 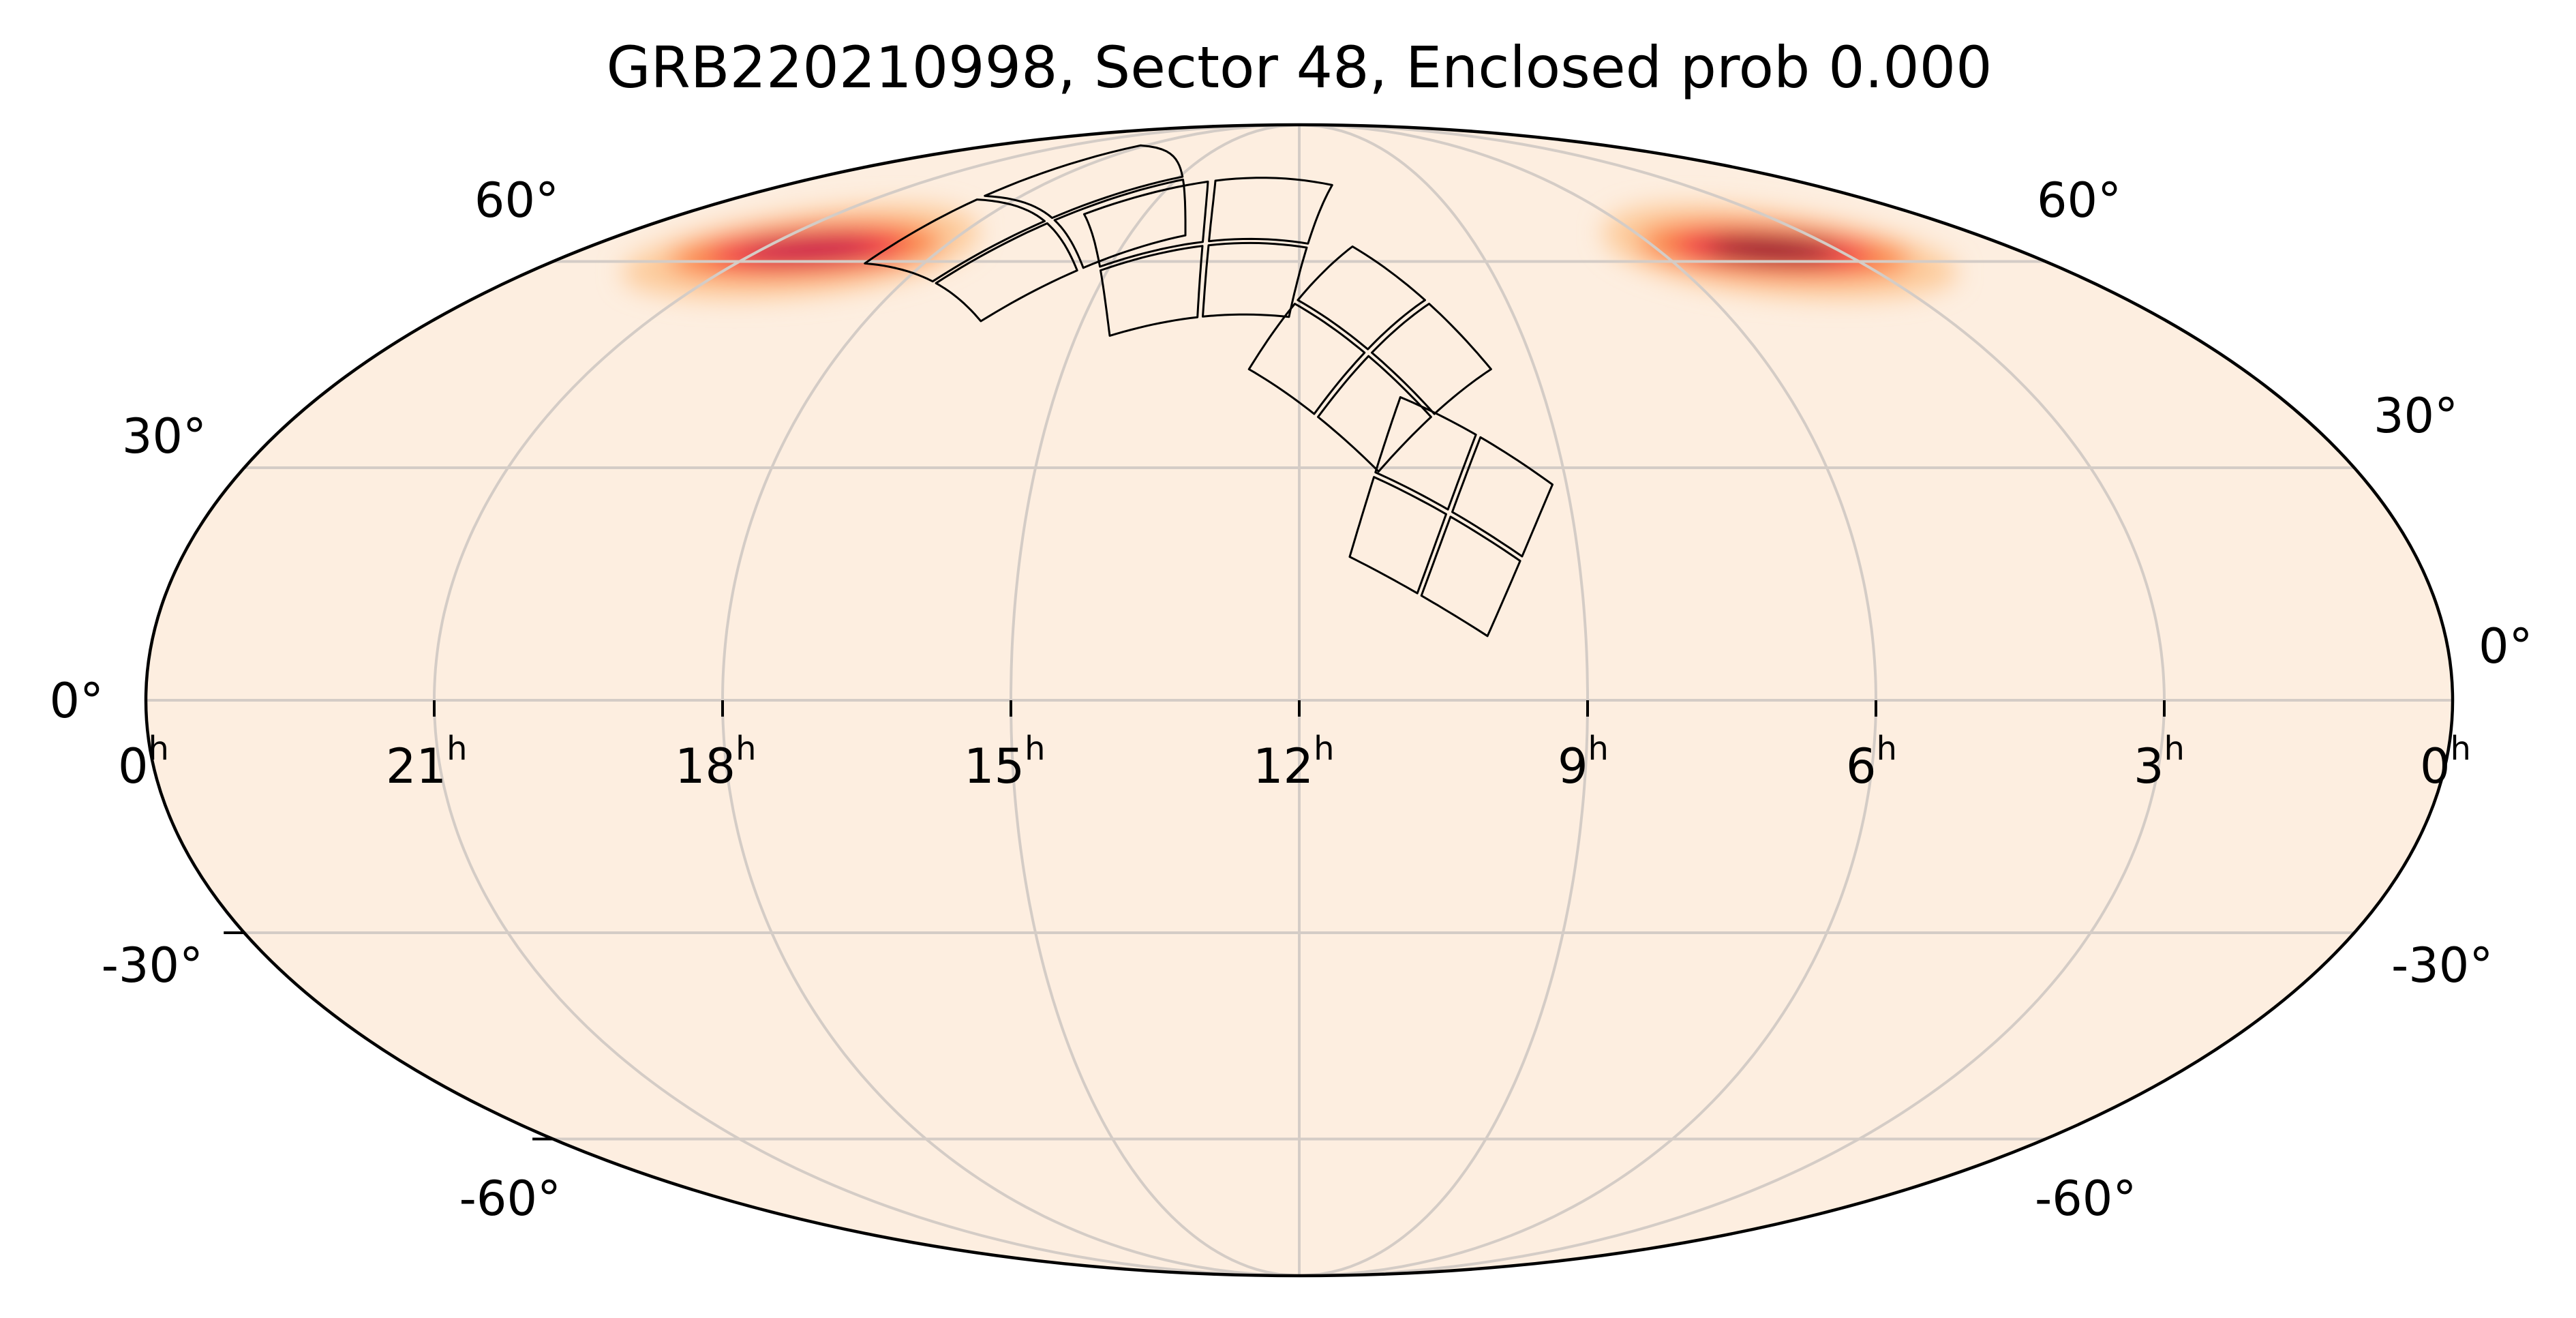 I want to click on ra-label-12h: 12h, so click(x=1294, y=762).